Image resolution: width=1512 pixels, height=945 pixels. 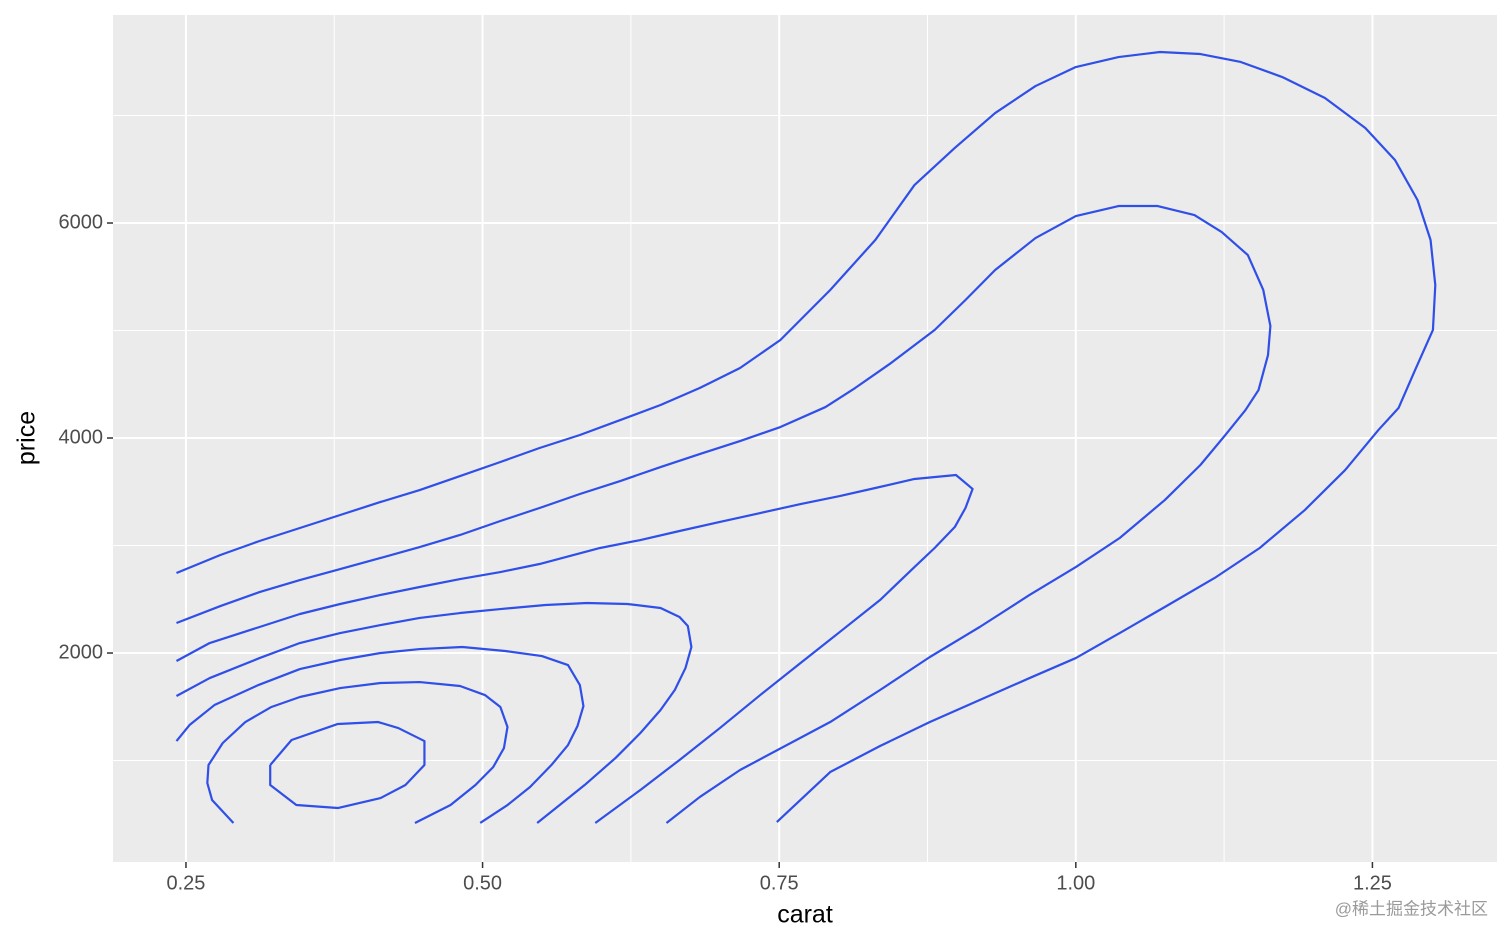 What do you see at coordinates (779, 883) in the screenshot?
I see `x-tick-label: 0.75` at bounding box center [779, 883].